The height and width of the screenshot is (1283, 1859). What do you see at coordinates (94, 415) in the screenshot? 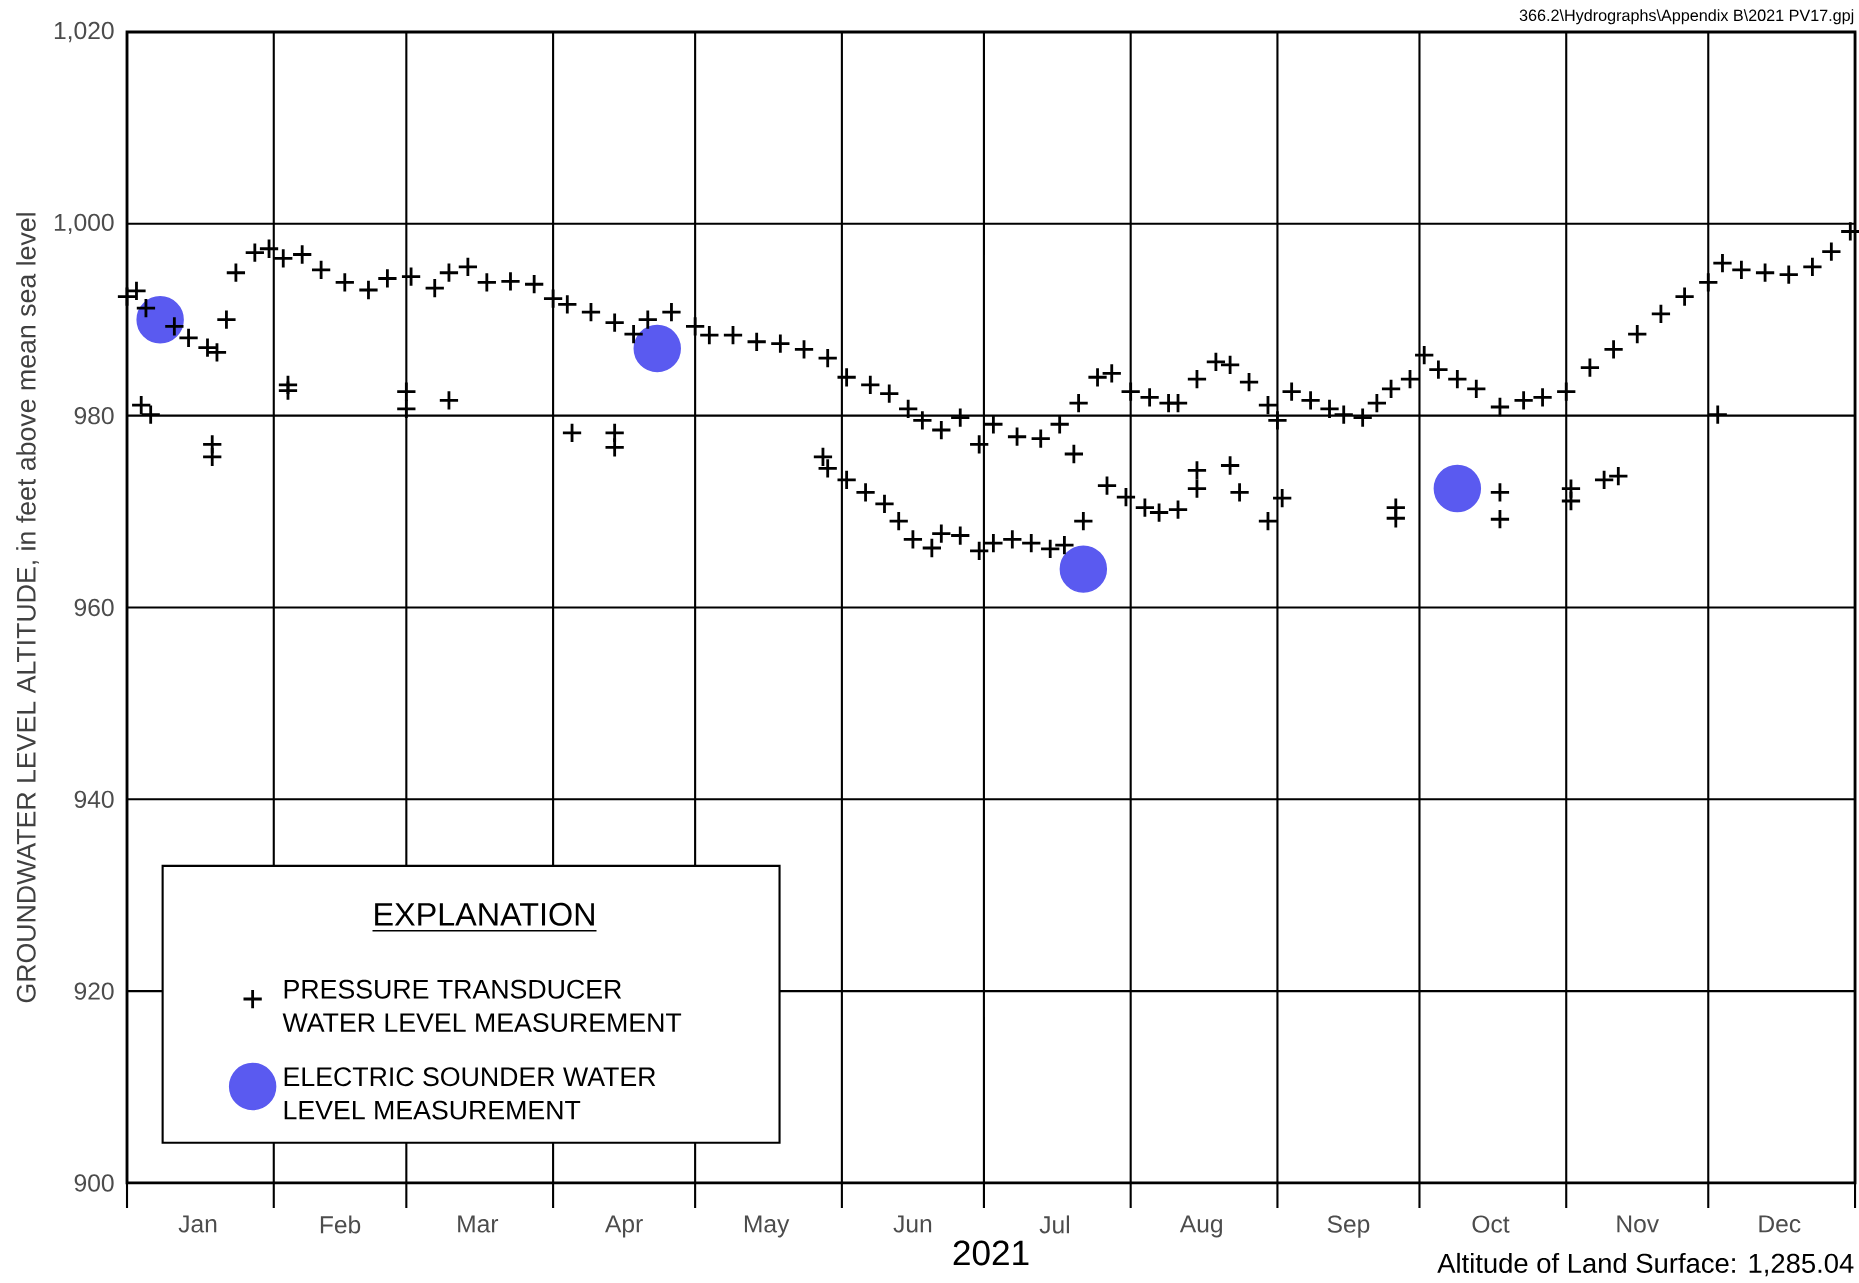
I see `y-tick-label: 980` at bounding box center [94, 415].